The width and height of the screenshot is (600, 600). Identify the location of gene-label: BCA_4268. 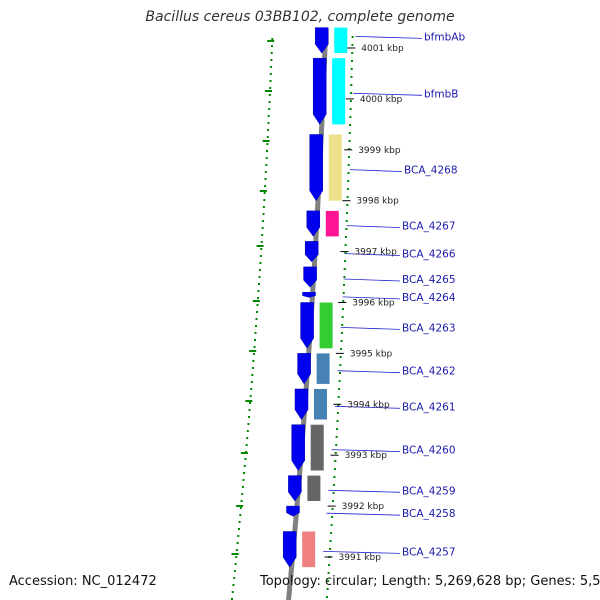
(431, 171).